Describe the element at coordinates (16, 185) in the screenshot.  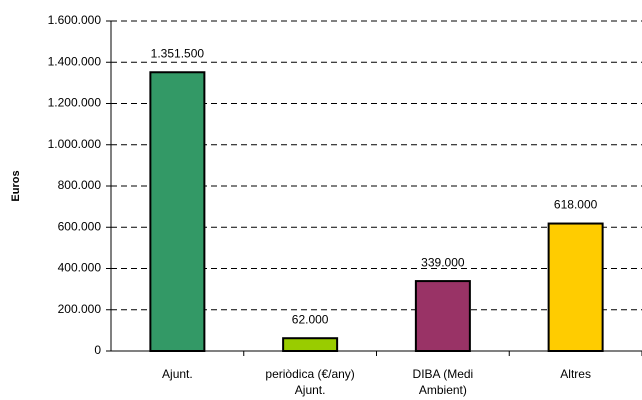
I see `y-axis-label: Euros` at that location.